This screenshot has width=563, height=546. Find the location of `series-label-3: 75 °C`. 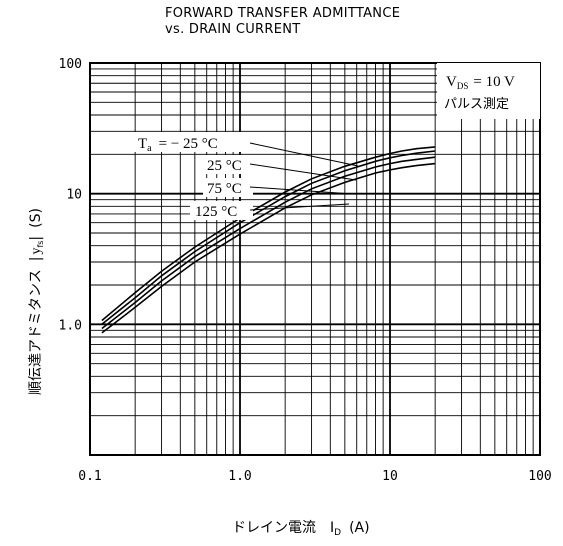

series-label-3: 75 °C is located at coordinates (224, 189).